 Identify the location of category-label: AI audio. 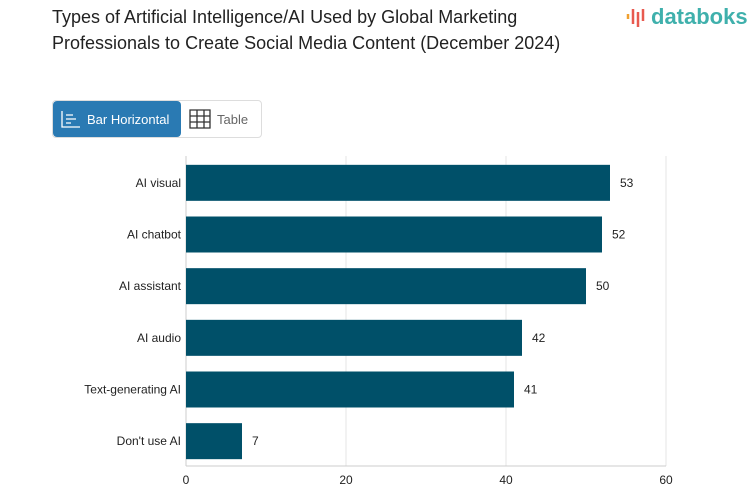
(159, 338).